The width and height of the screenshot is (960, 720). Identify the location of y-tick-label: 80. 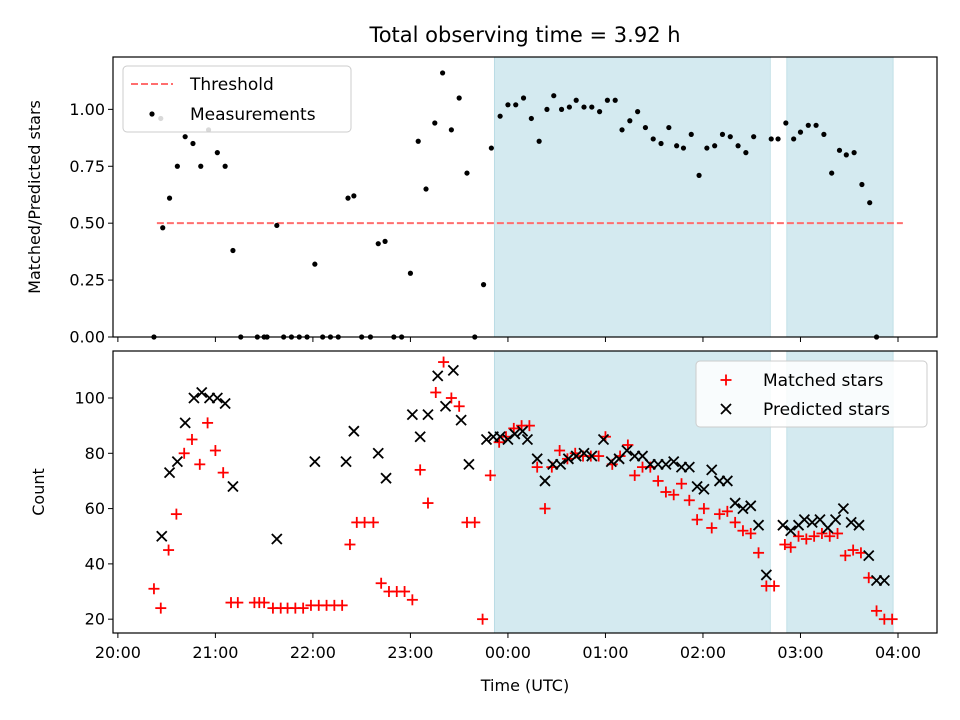
(95, 453).